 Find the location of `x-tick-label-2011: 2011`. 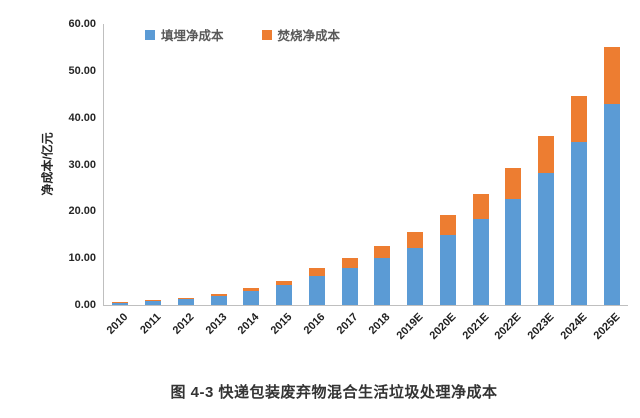

x-tick-label-2011: 2011 is located at coordinates (151, 324).